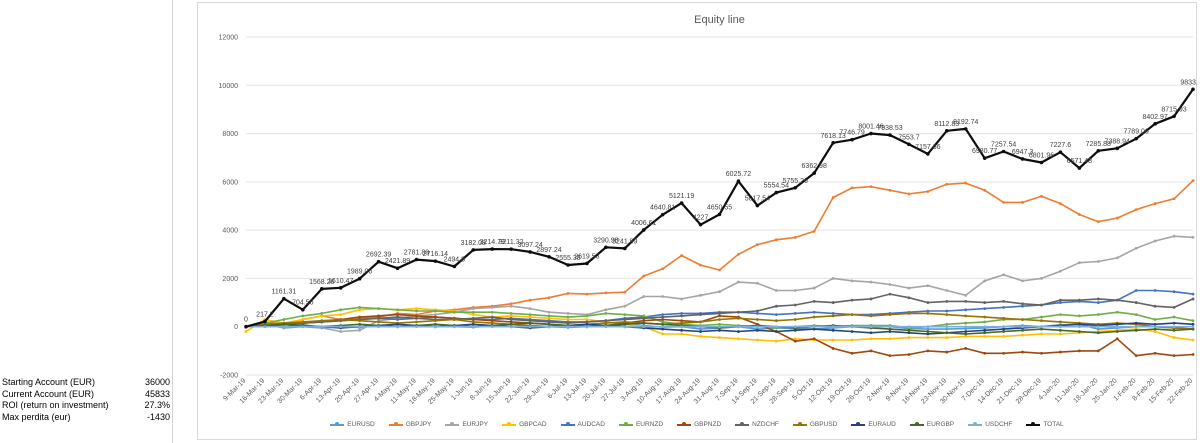 This screenshot has width=1200, height=443. I want to click on data-label: 7157.66, so click(927, 147).